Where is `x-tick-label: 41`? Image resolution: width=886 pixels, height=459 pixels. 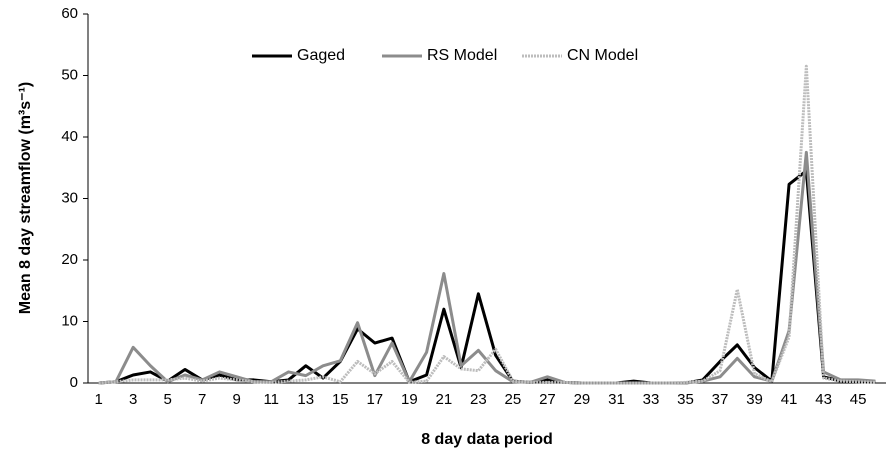
x-tick-label: 41 is located at coordinates (789, 399).